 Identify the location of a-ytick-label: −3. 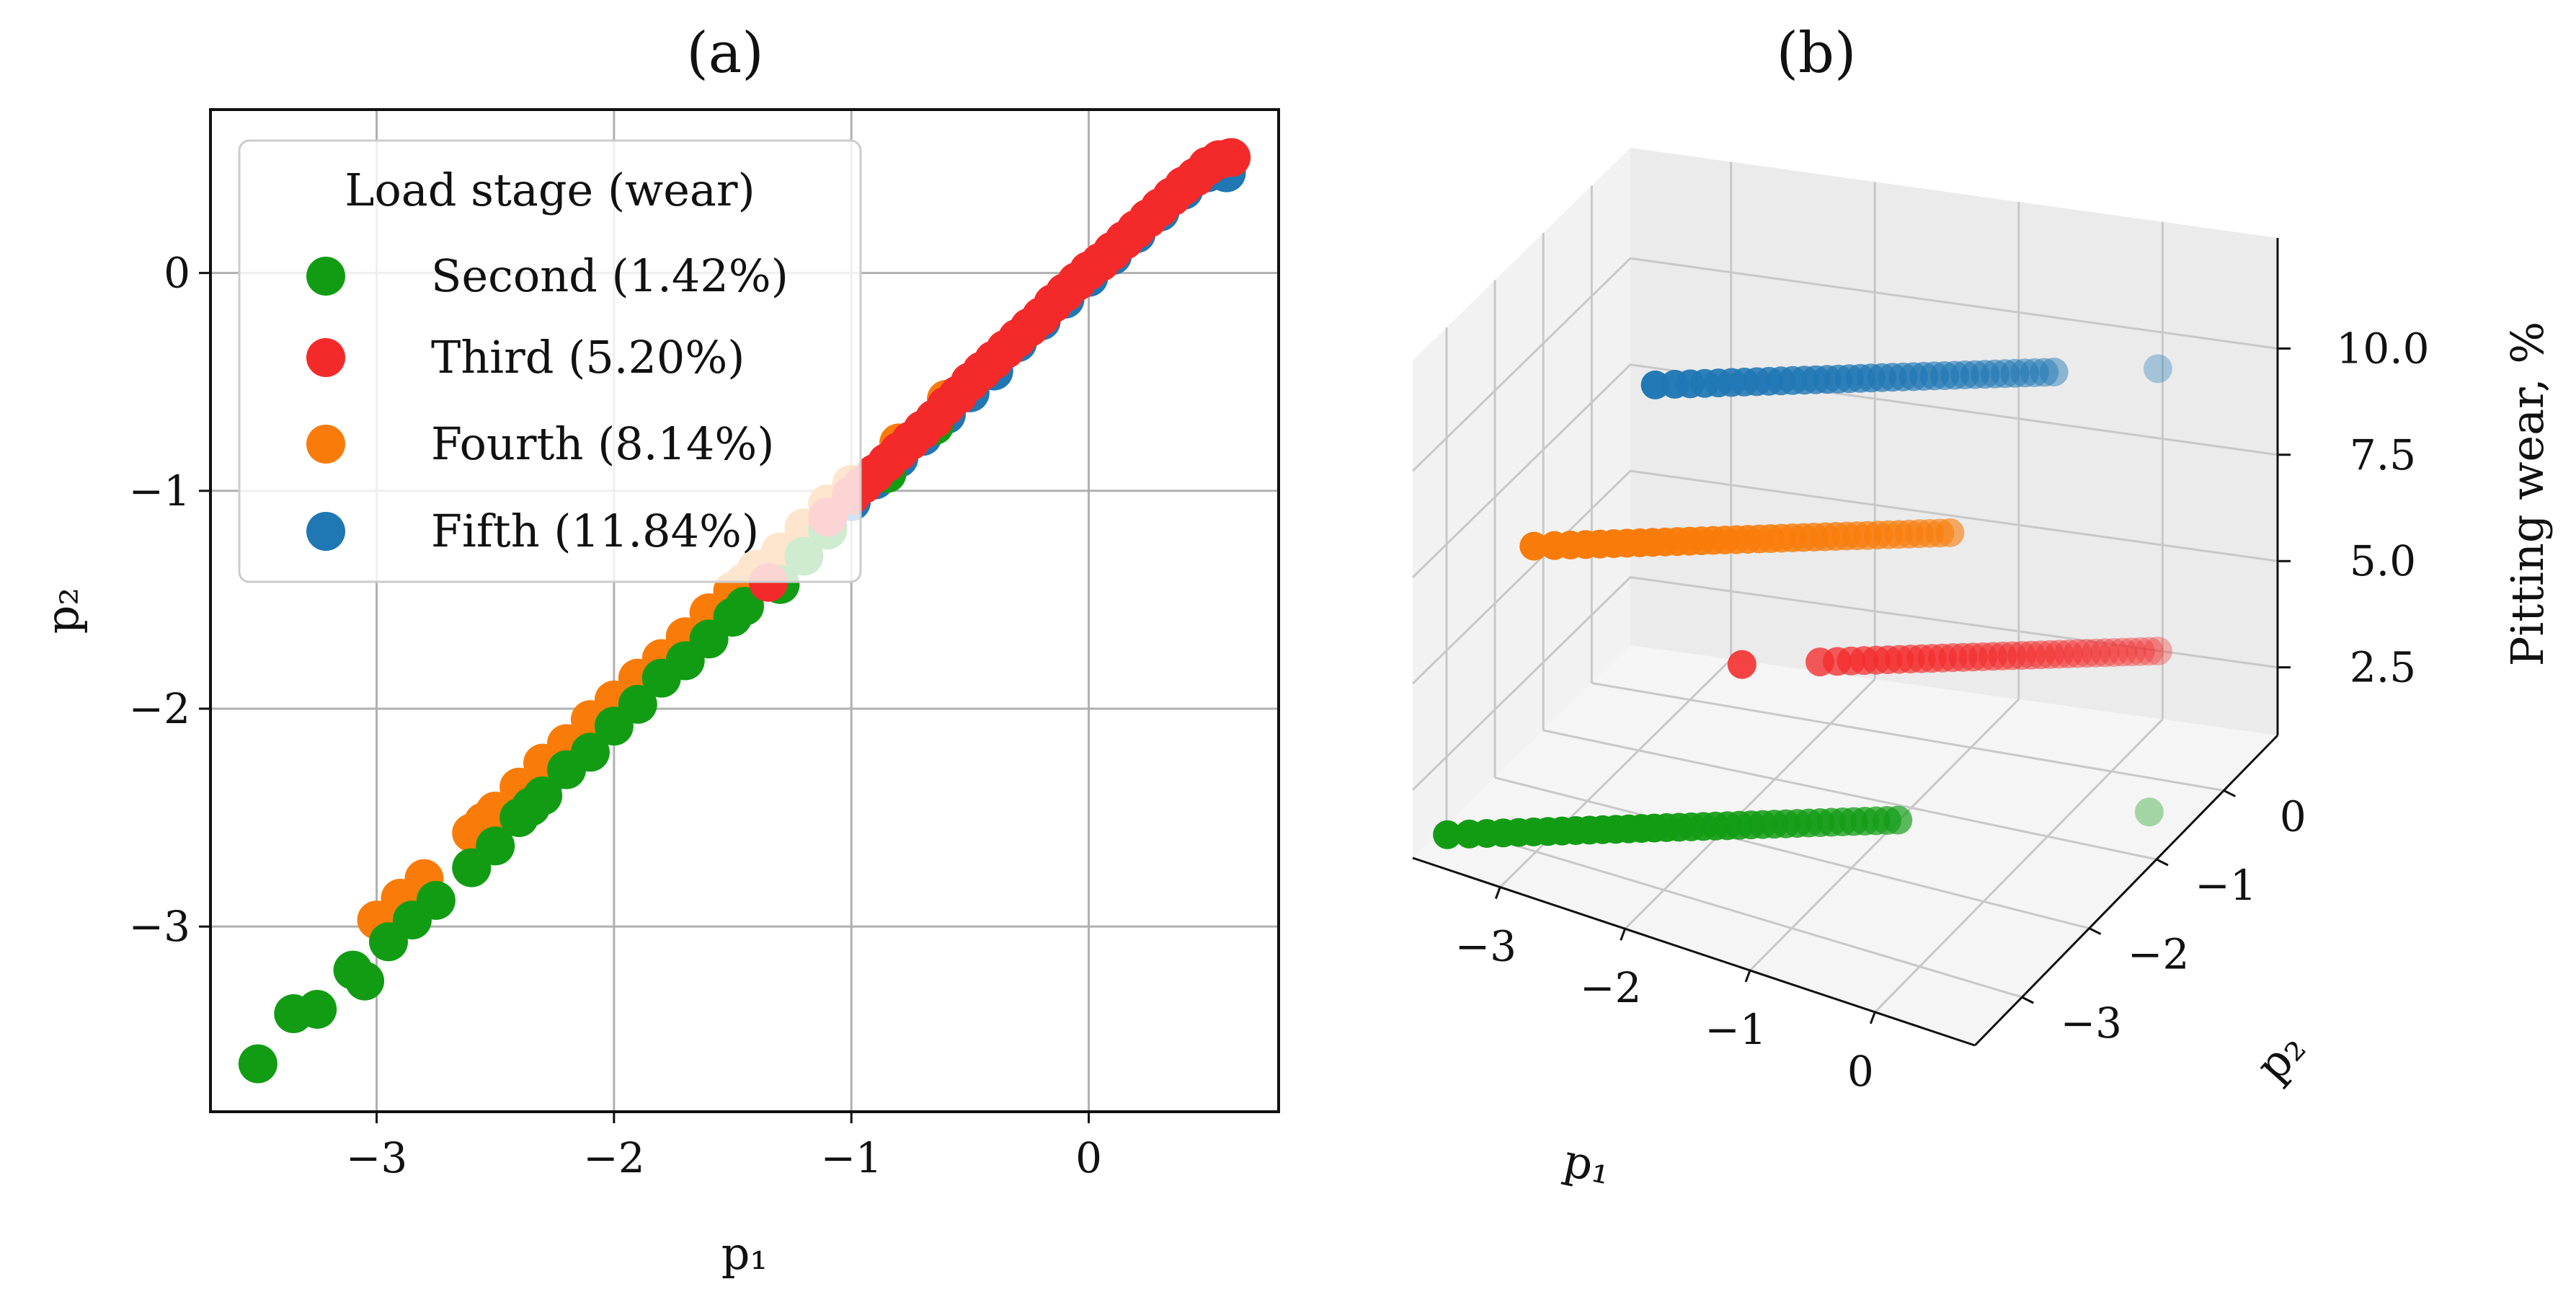
(160, 926).